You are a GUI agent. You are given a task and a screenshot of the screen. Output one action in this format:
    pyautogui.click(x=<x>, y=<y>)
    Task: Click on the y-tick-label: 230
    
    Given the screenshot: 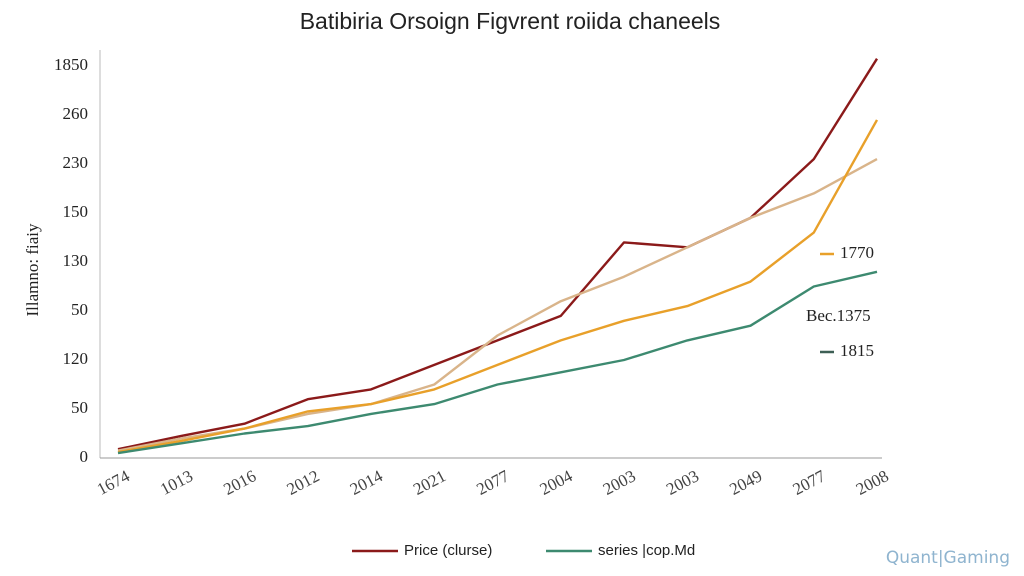 What is the action you would take?
    pyautogui.click(x=76, y=162)
    